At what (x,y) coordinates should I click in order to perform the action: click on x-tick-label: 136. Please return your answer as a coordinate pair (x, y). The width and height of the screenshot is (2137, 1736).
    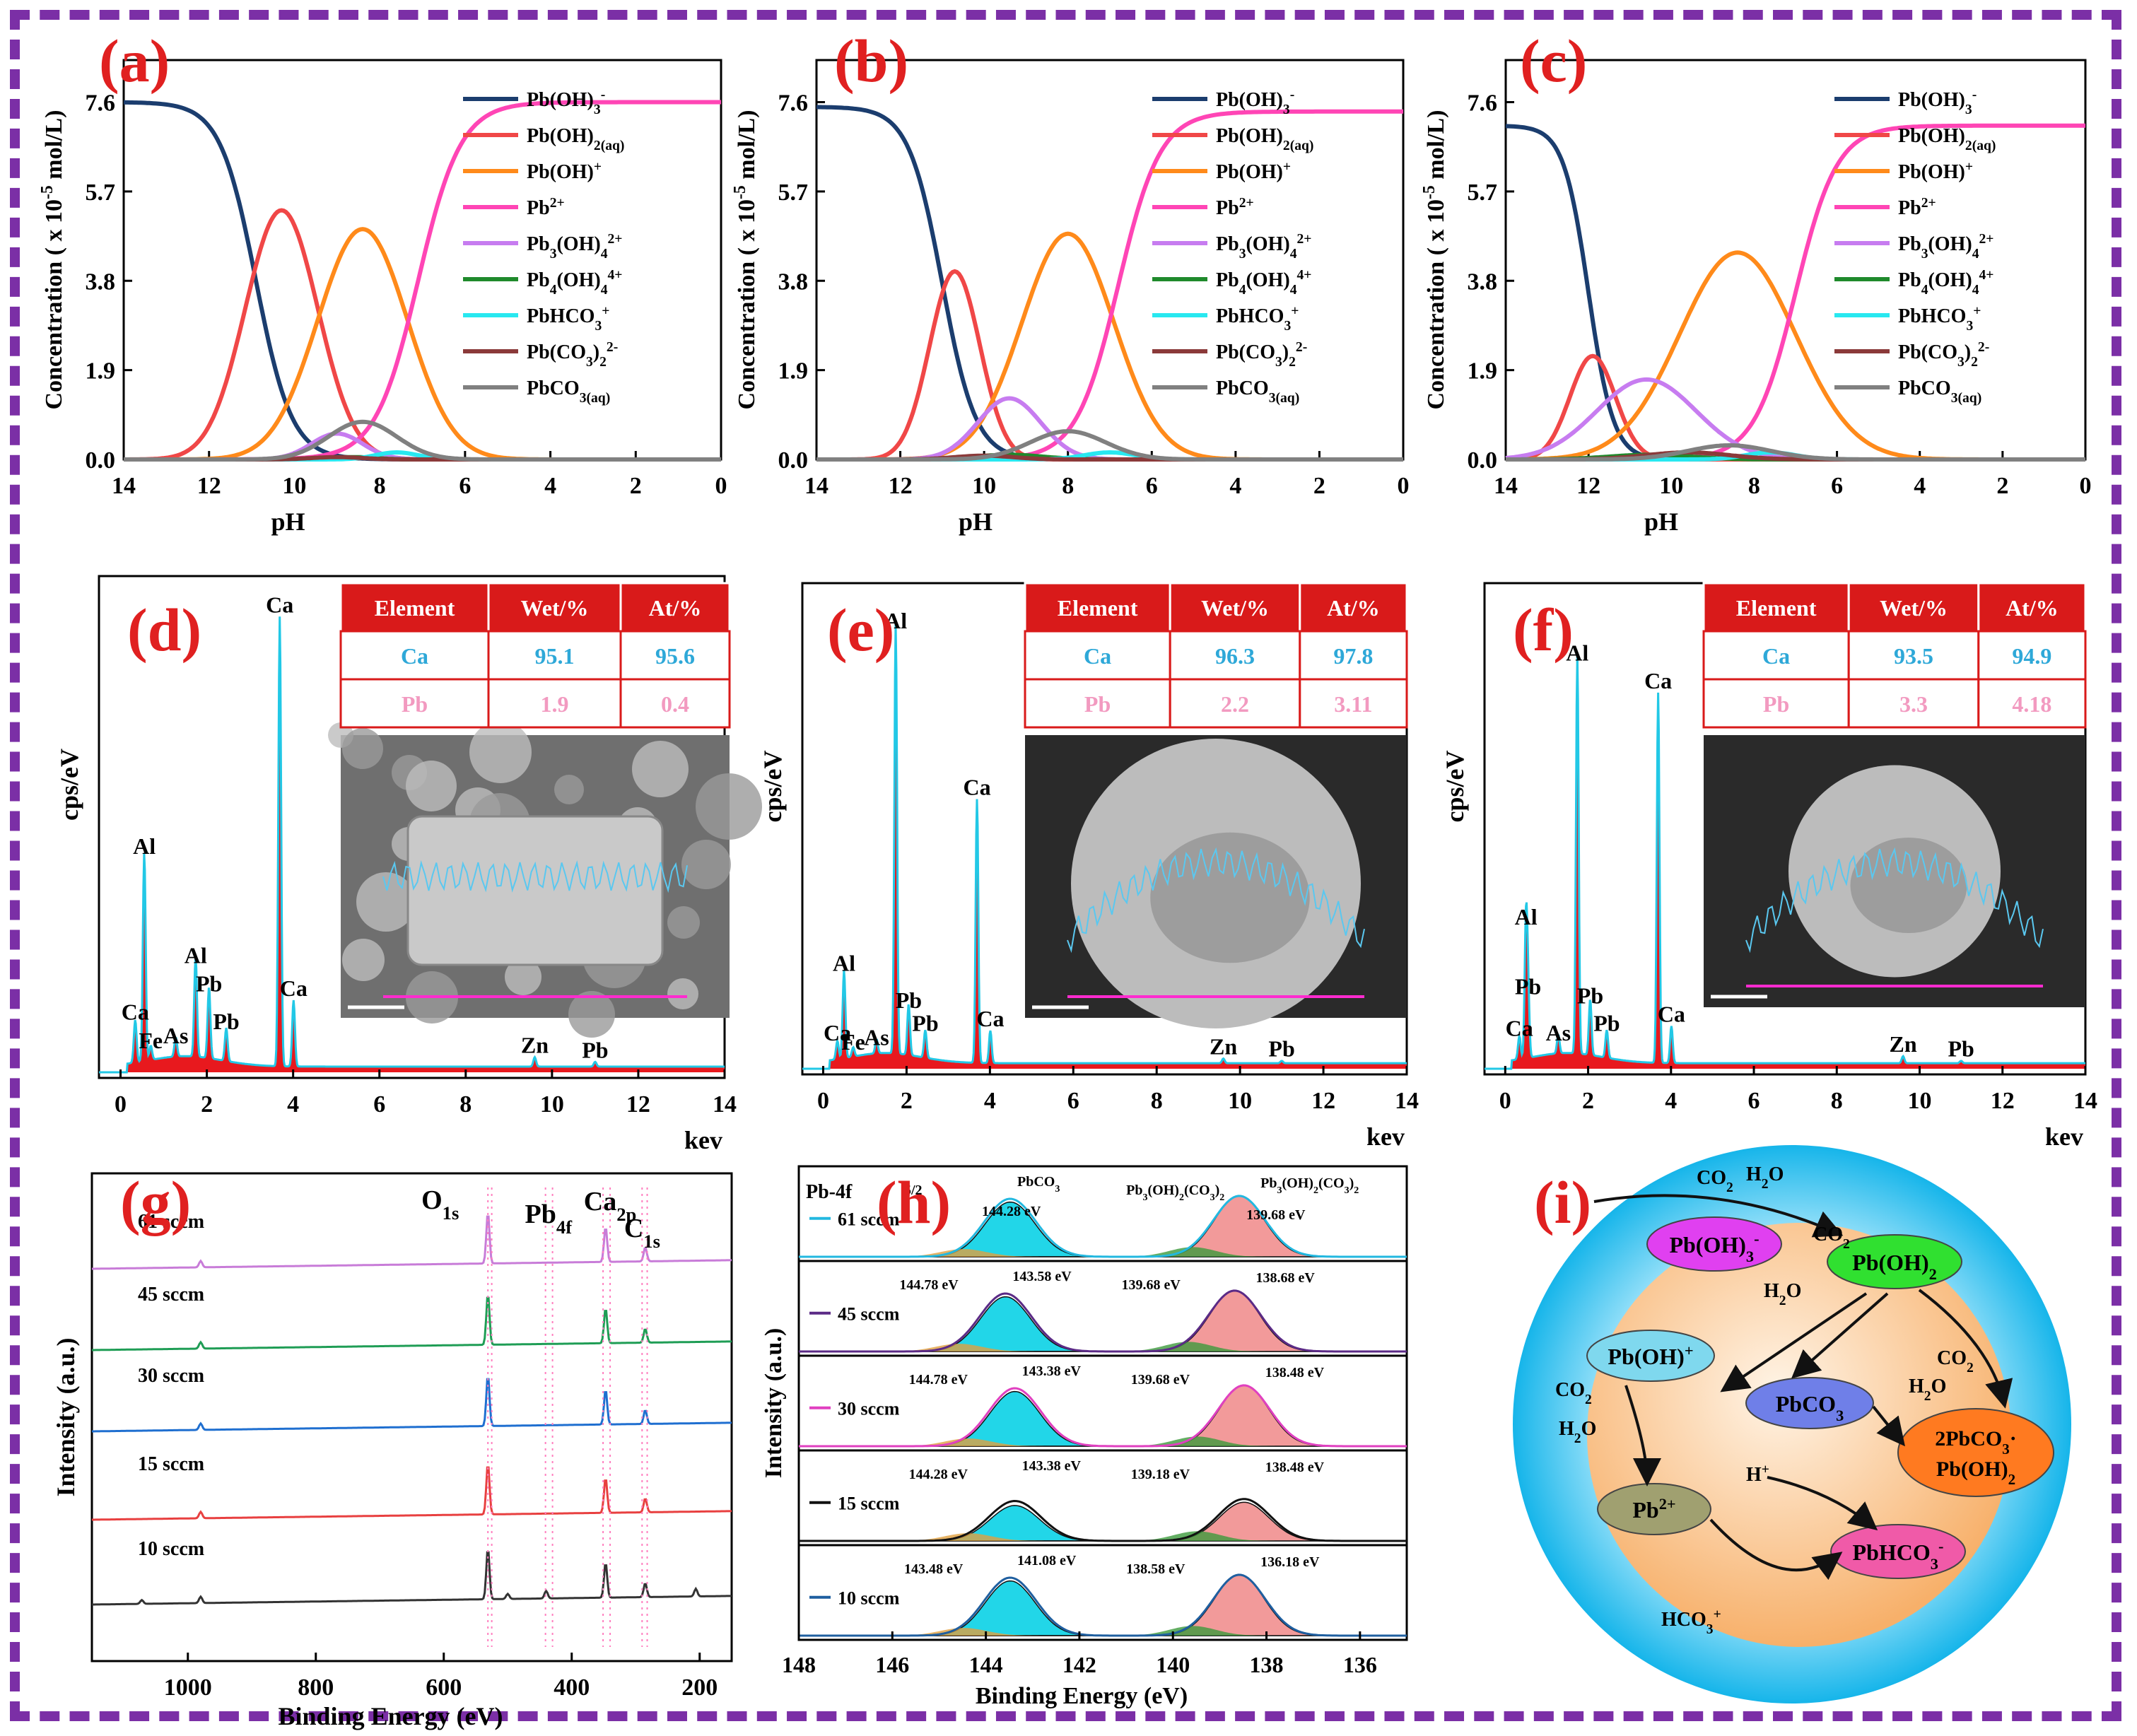
    Looking at the image, I should click on (1360, 1664).